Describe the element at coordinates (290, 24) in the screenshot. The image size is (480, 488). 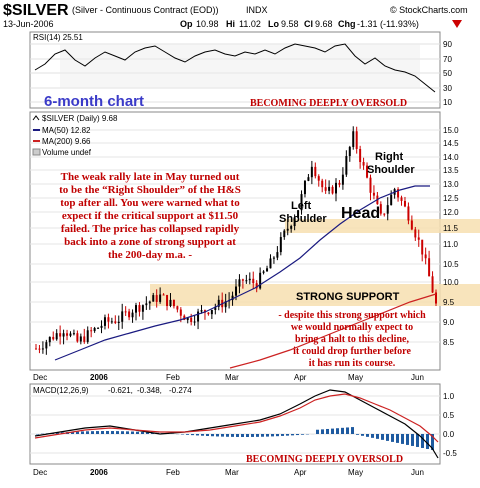
I see `lo-value: 9.58` at that location.